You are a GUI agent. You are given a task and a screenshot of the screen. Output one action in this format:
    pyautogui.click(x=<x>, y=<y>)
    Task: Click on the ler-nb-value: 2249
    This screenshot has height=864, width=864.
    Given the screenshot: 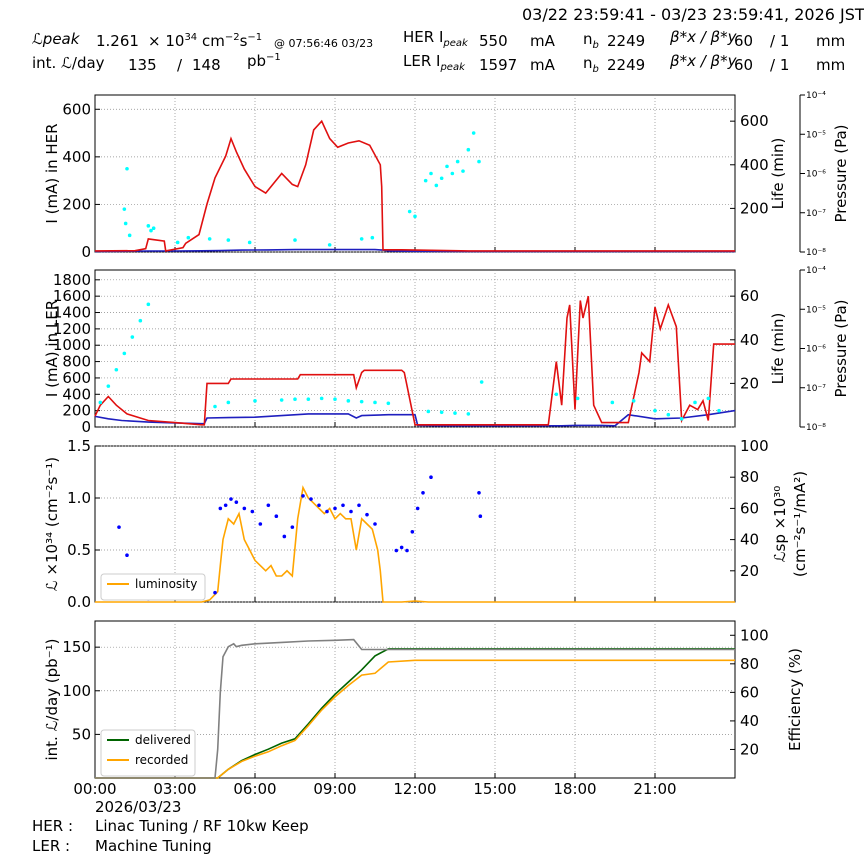 What is the action you would take?
    pyautogui.click(x=626, y=65)
    